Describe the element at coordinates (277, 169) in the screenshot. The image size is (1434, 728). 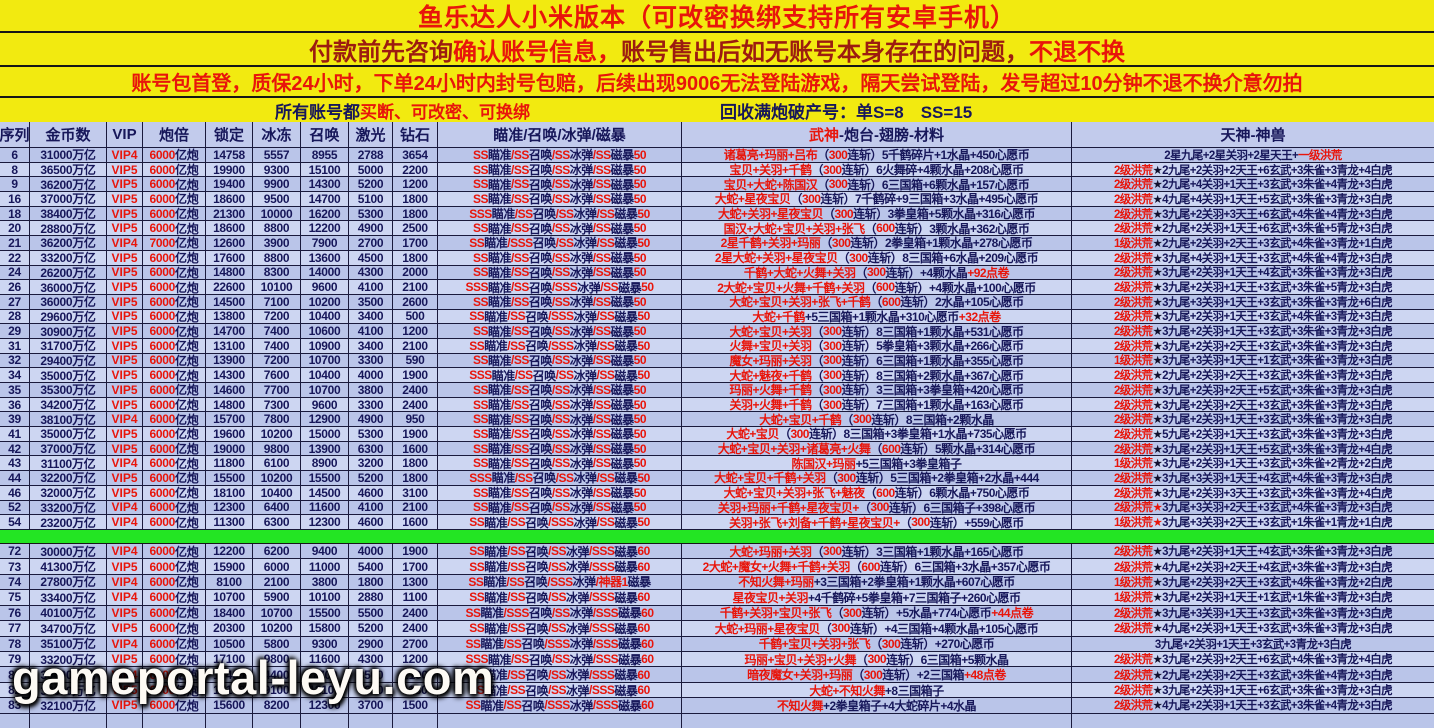
I see `cell-freeze: 9300` at that location.